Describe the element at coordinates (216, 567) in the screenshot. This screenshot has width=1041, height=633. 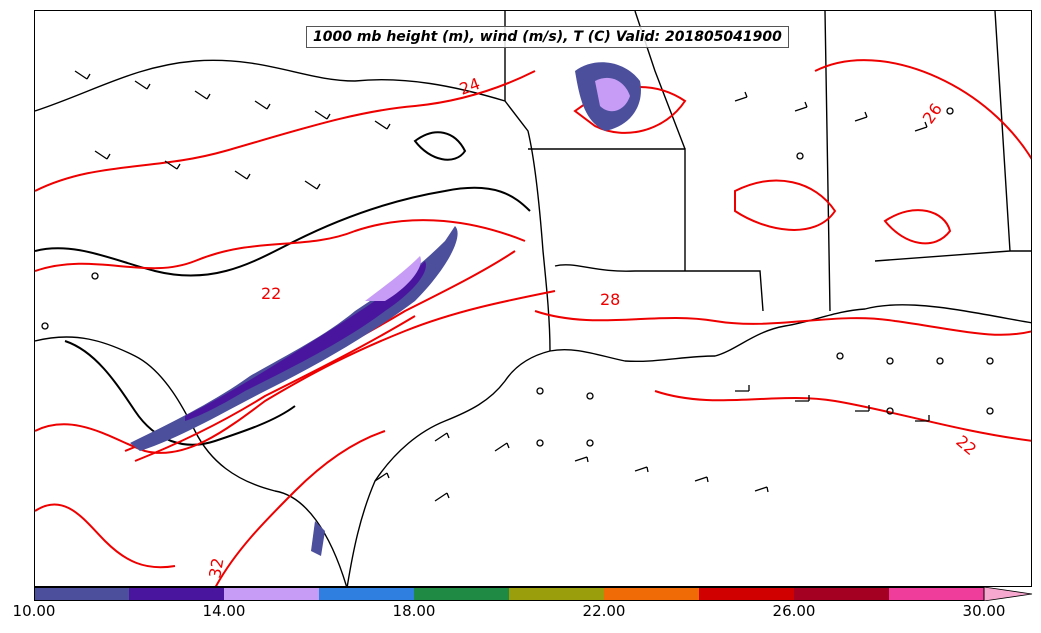
I see `contour-label: 32` at that location.